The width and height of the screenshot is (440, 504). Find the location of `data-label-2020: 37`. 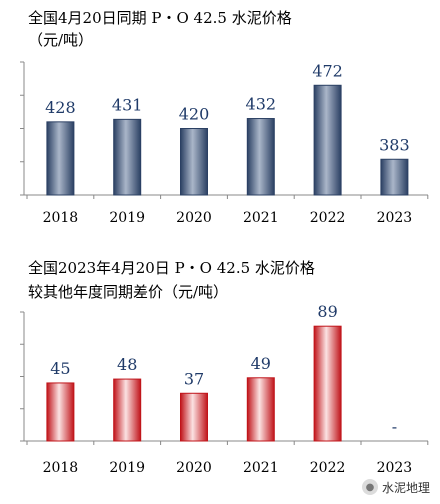

data-label-2020: 37 is located at coordinates (194, 378).